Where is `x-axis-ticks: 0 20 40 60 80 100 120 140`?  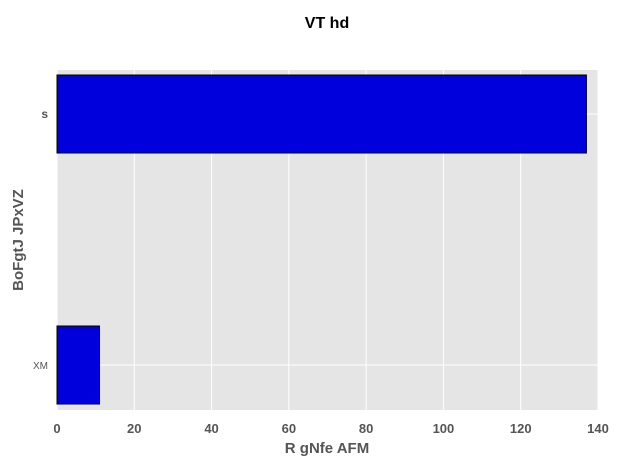
x-axis-ticks: 0 20 40 60 80 100 120 140 is located at coordinates (330, 428).